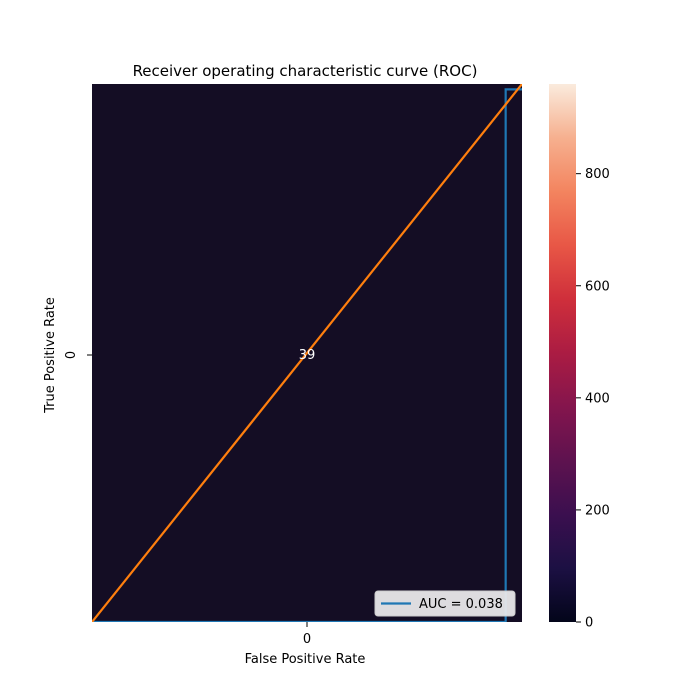 The width and height of the screenshot is (700, 700). Describe the element at coordinates (597, 174) in the screenshot. I see `colorbar-tick-label: 800` at that location.